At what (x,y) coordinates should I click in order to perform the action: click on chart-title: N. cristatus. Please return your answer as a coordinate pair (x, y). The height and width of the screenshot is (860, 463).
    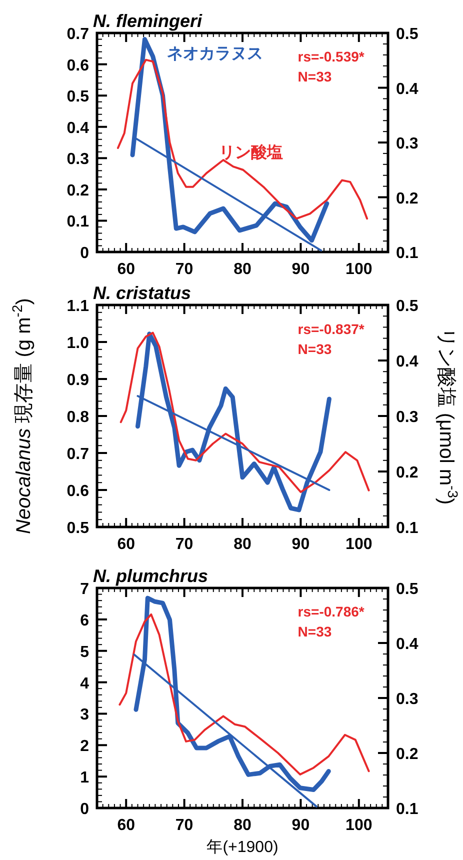
    Looking at the image, I should click on (142, 293).